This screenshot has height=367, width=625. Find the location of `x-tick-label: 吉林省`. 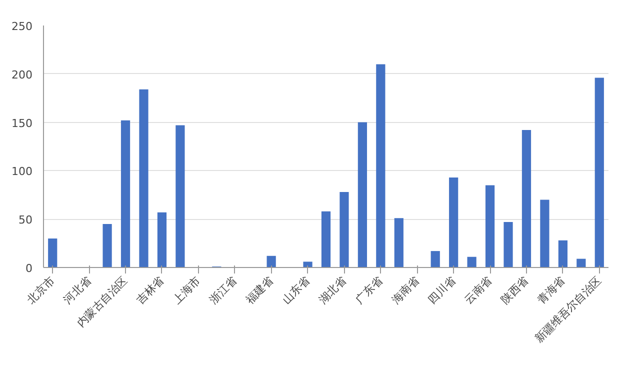

x-tick-label: 吉林省 is located at coordinates (150, 290).